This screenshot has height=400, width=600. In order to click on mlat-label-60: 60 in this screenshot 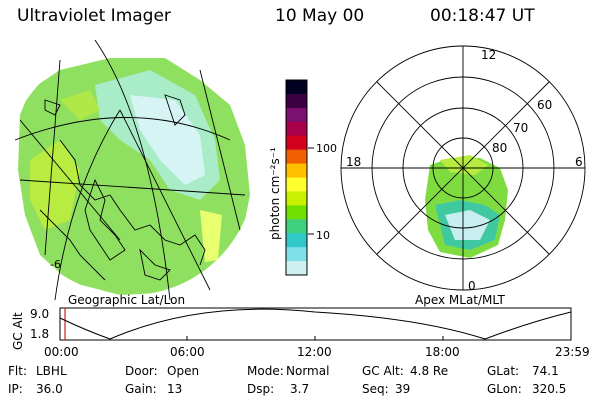, I will do `click(544, 105)`.